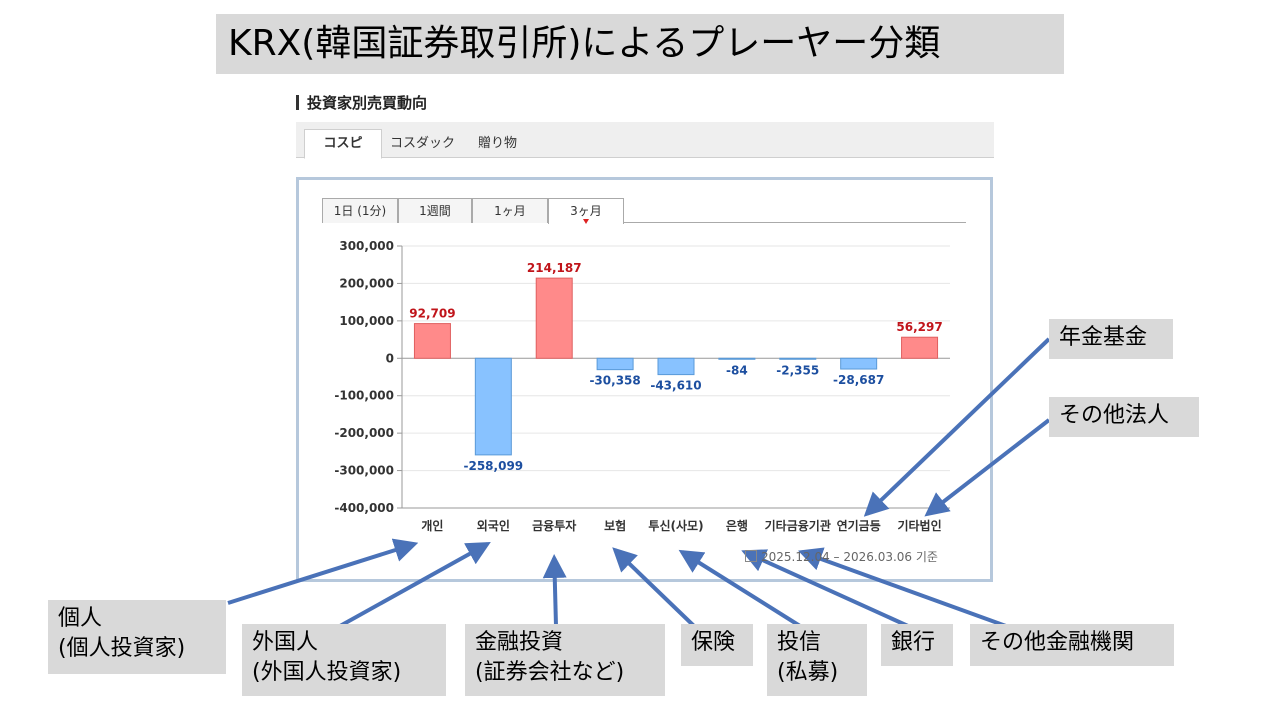 The height and width of the screenshot is (720, 1280). What do you see at coordinates (364, 508) in the screenshot?
I see `y-tick-label: -400,000` at bounding box center [364, 508].